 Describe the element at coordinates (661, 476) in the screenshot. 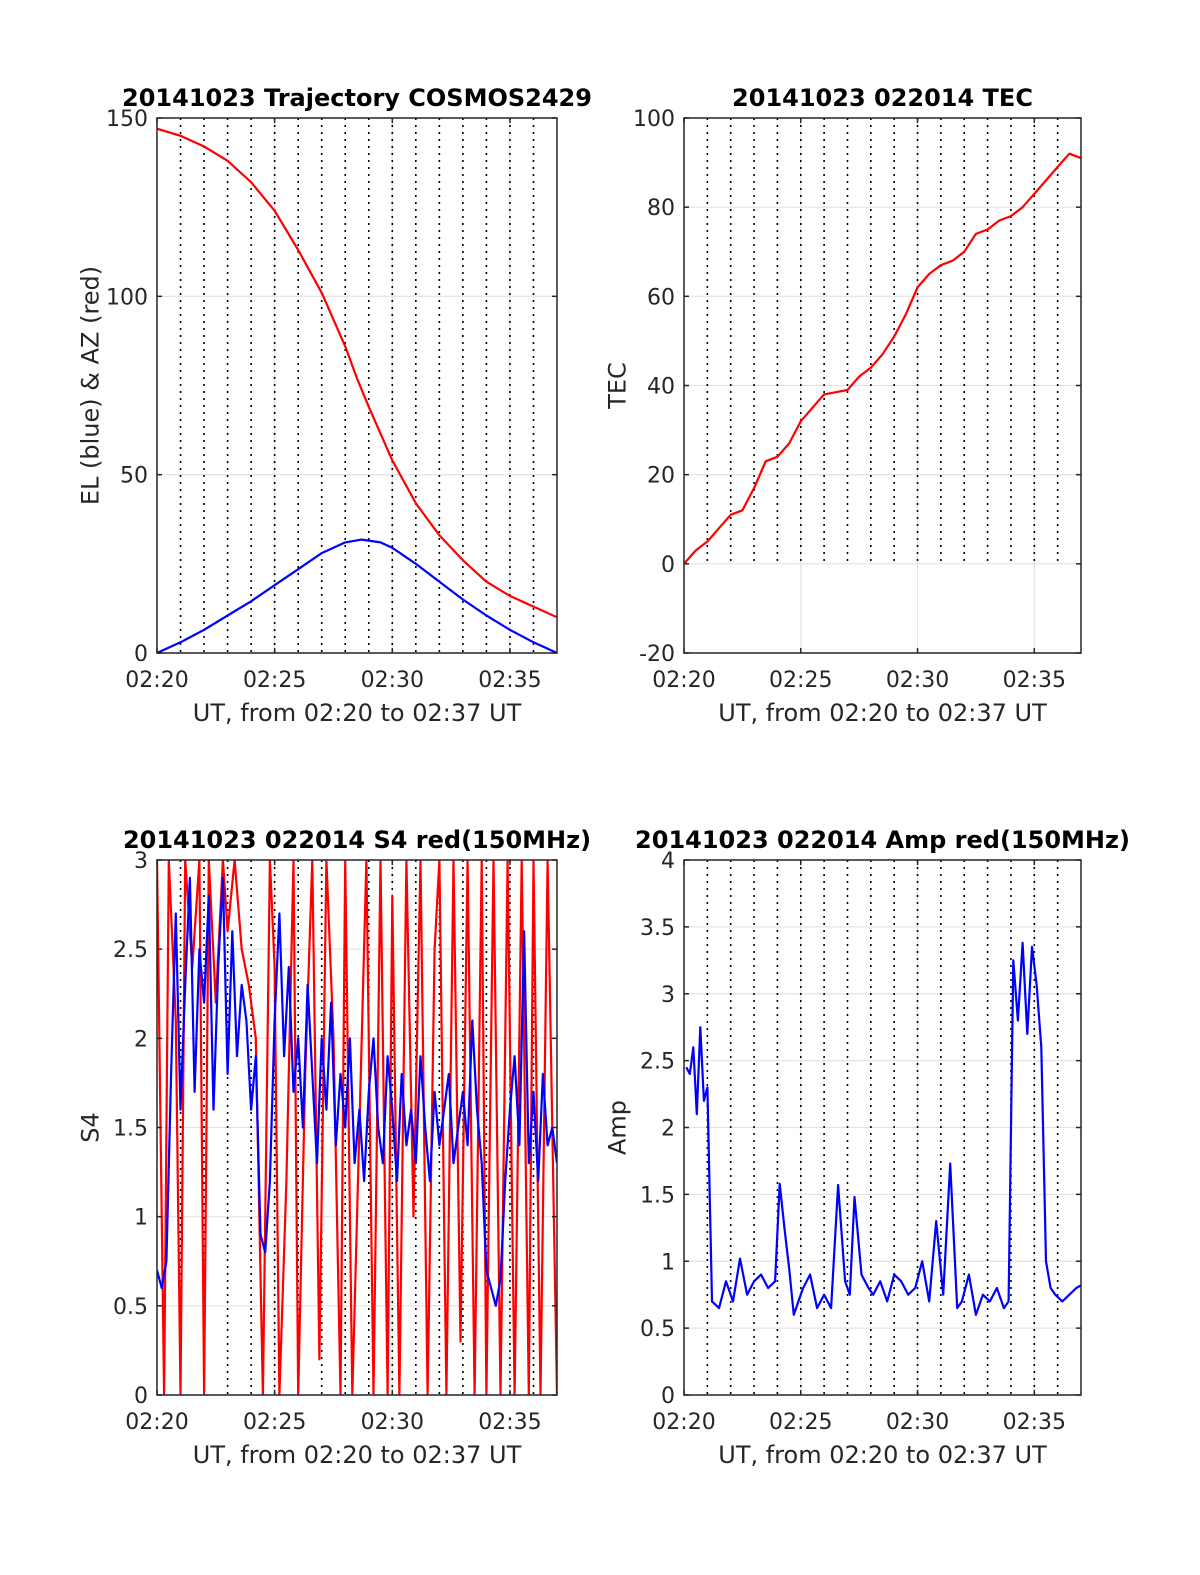

I see `y-tick-label: 20` at that location.